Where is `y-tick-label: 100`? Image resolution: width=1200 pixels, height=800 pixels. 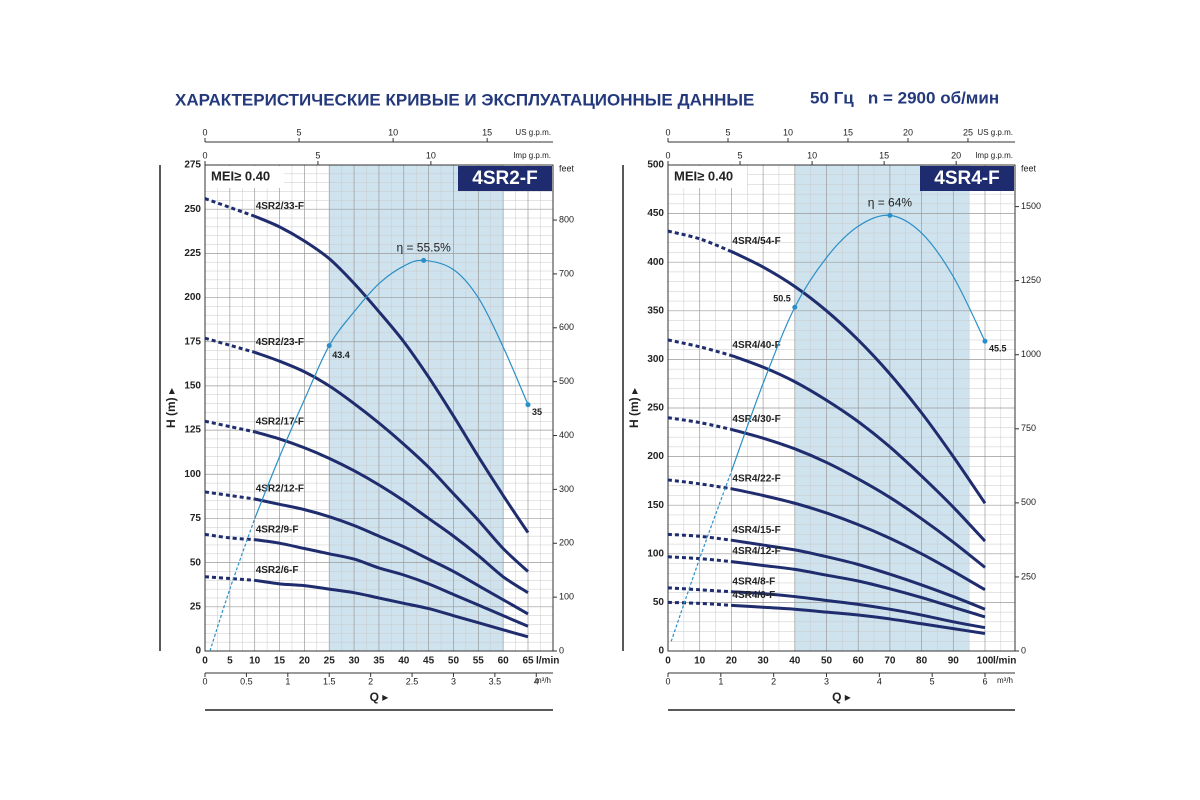 y-tick-label: 100 is located at coordinates (192, 474).